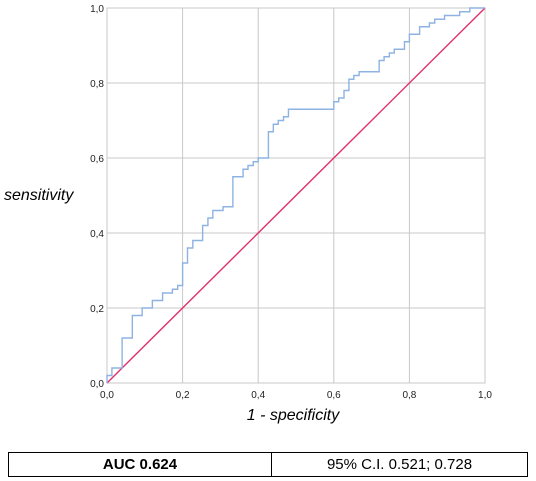 This screenshot has width=536, height=481. I want to click on x-tick-label: 0,0, so click(107, 395).